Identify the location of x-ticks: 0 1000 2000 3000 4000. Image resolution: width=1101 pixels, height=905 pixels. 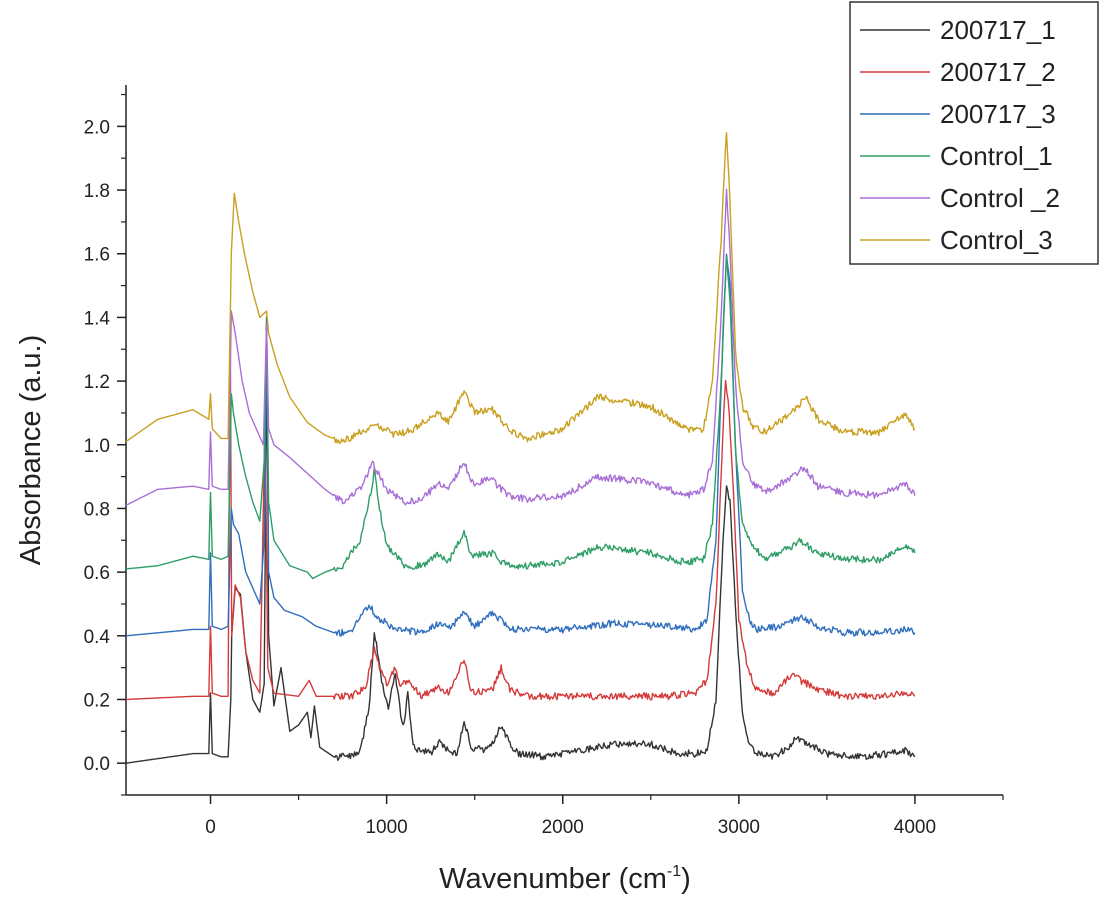
(604, 816).